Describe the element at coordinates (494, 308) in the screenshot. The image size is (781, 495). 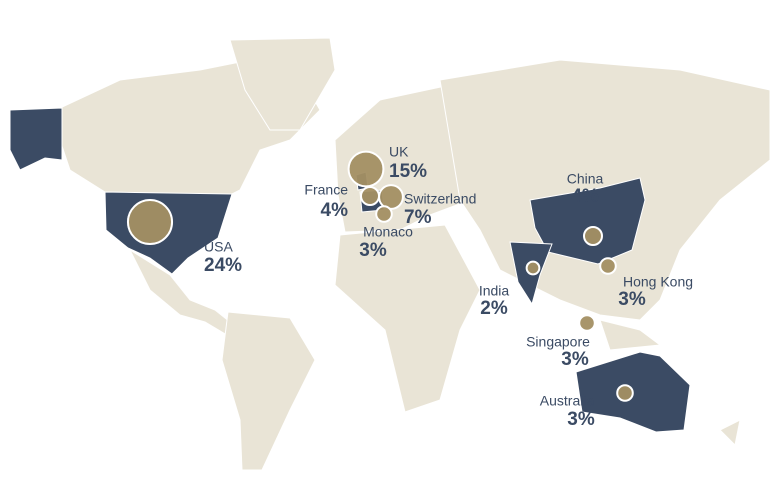
I see `location-value: 2%` at that location.